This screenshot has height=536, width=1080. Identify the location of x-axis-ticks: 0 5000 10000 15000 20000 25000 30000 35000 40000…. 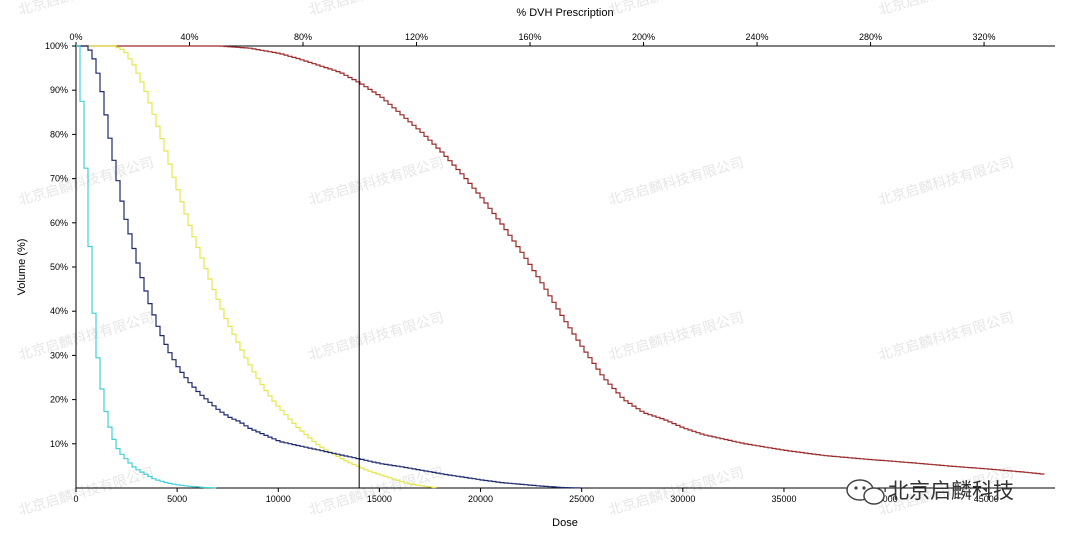
(536, 496).